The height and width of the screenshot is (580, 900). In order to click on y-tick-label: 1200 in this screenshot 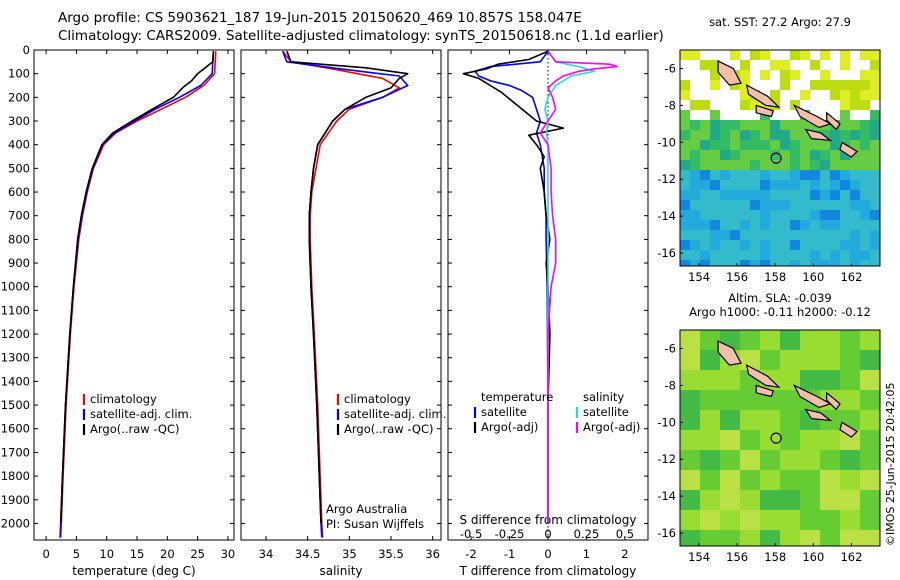, I will do `click(15, 334)`.